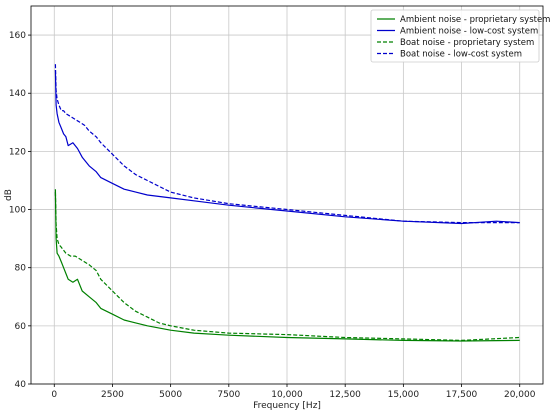  I want to click on x-tick-label: 17,500, so click(462, 395).